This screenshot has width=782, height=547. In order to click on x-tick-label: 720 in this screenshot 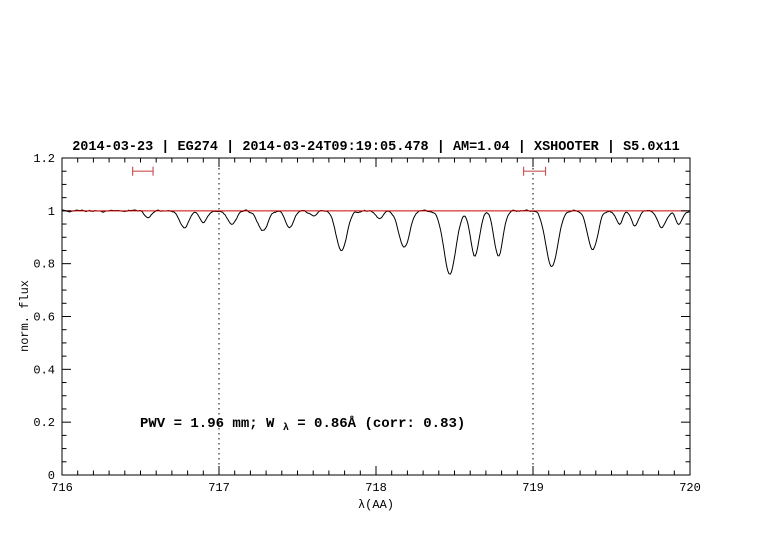, I will do `click(690, 488)`.